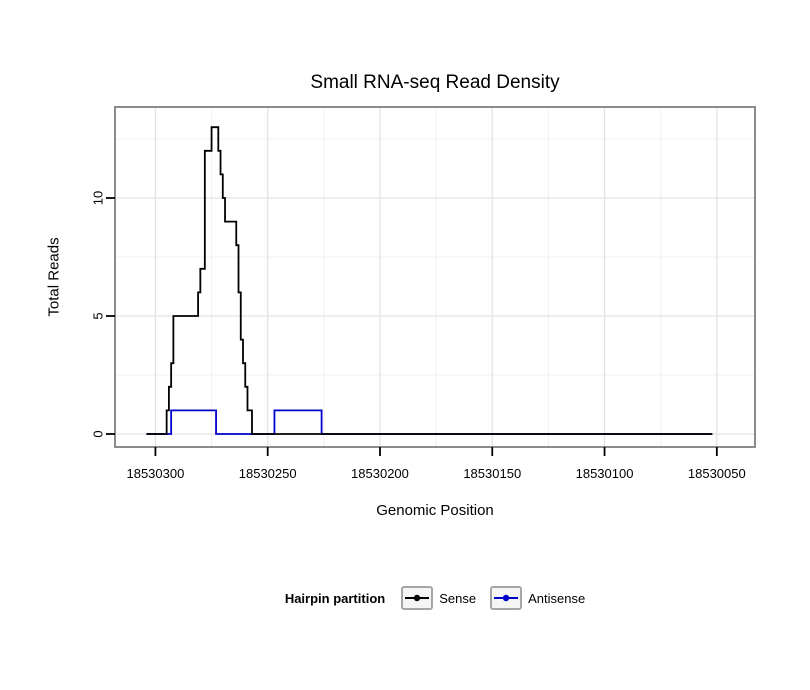 The height and width of the screenshot is (690, 810). I want to click on legend-title: Hairpin partition, so click(335, 598).